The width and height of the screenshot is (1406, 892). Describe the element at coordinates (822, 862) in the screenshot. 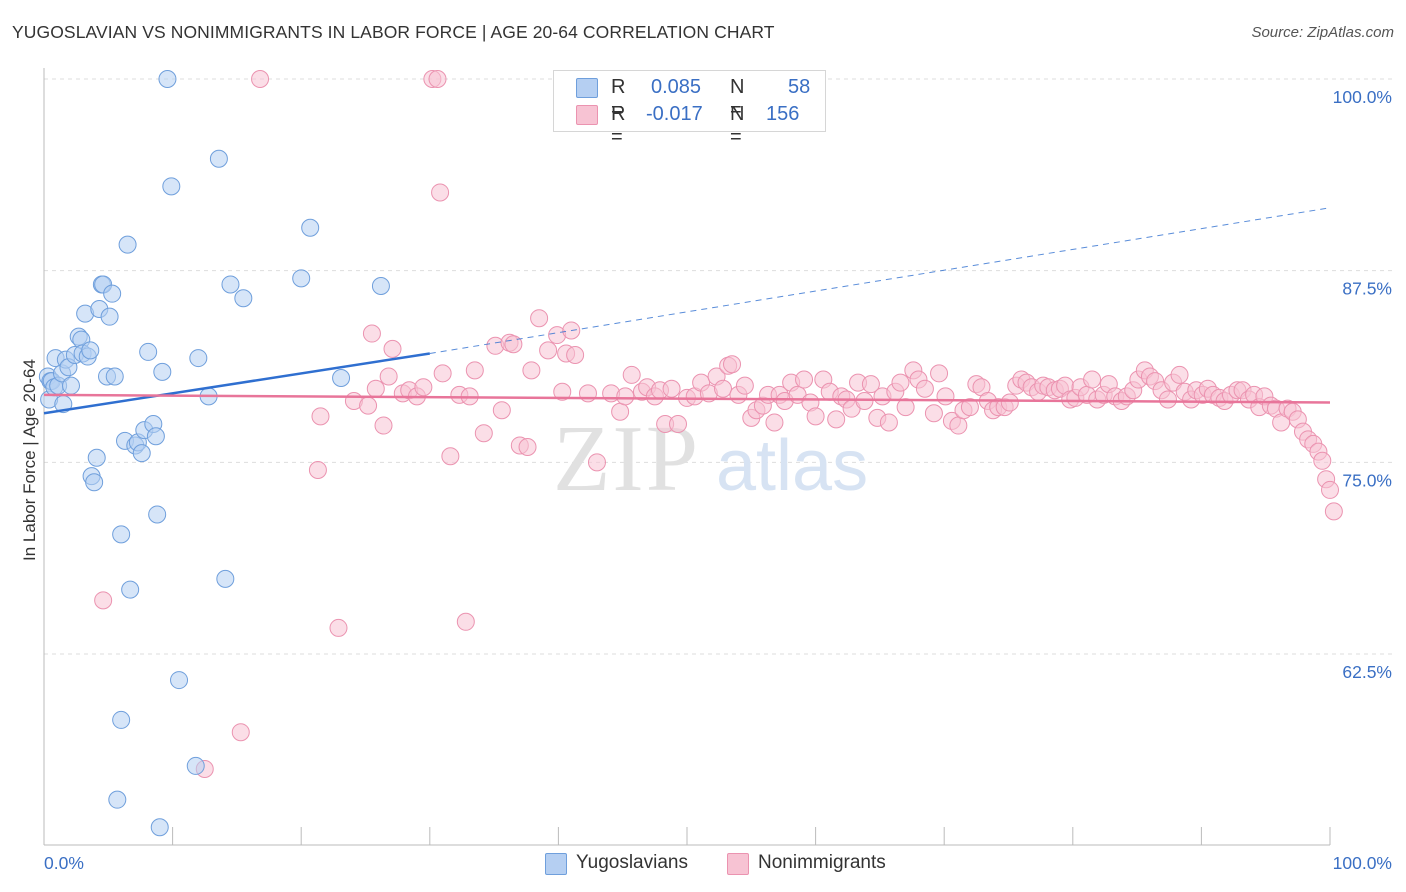

I see `bottom-legend-label: Nonimmigrants` at that location.